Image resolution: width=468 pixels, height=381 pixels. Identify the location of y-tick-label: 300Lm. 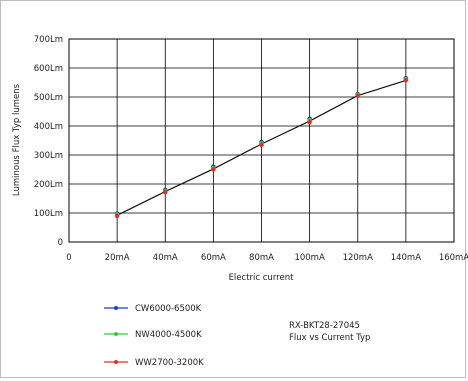
(48, 156).